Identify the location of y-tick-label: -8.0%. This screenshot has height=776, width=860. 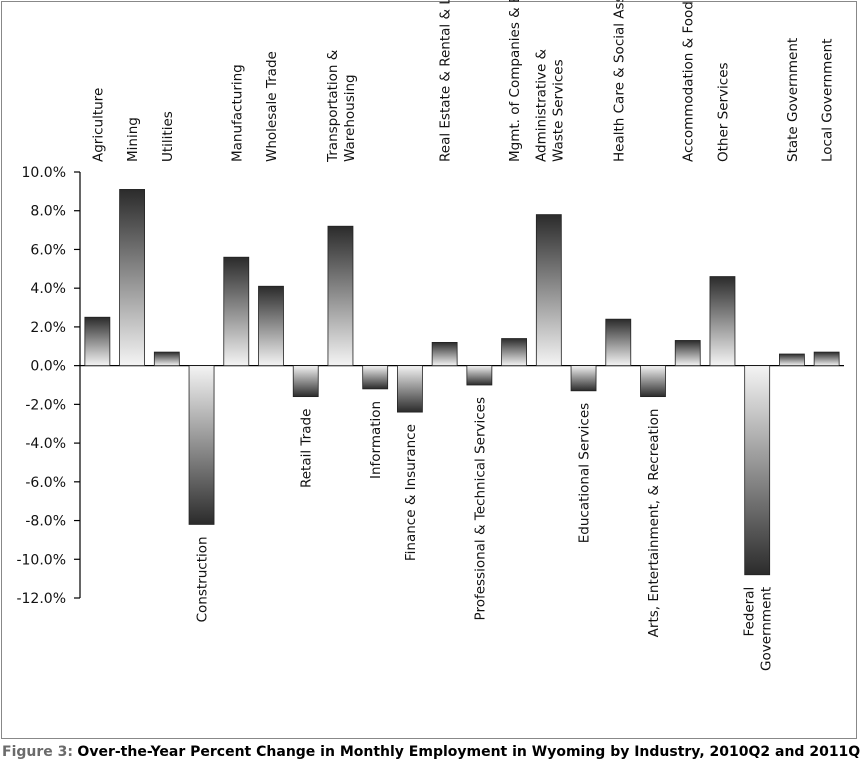
(45, 522).